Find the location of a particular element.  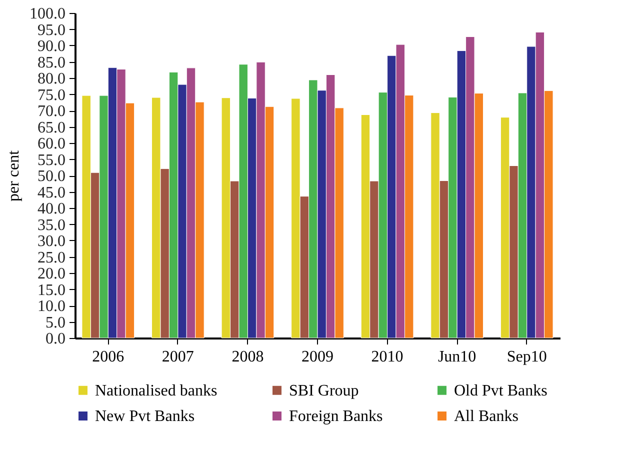

legend-label: Old Pvt Banks is located at coordinates (501, 391).